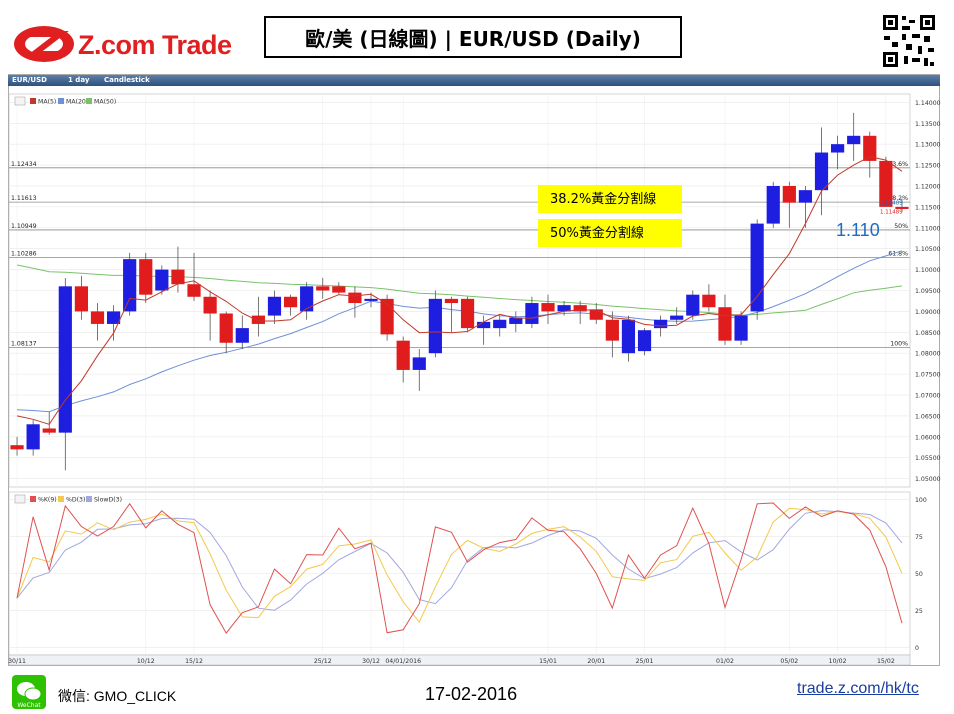 The image size is (954, 714). I want to click on last-price-label: 1.110, so click(858, 230).